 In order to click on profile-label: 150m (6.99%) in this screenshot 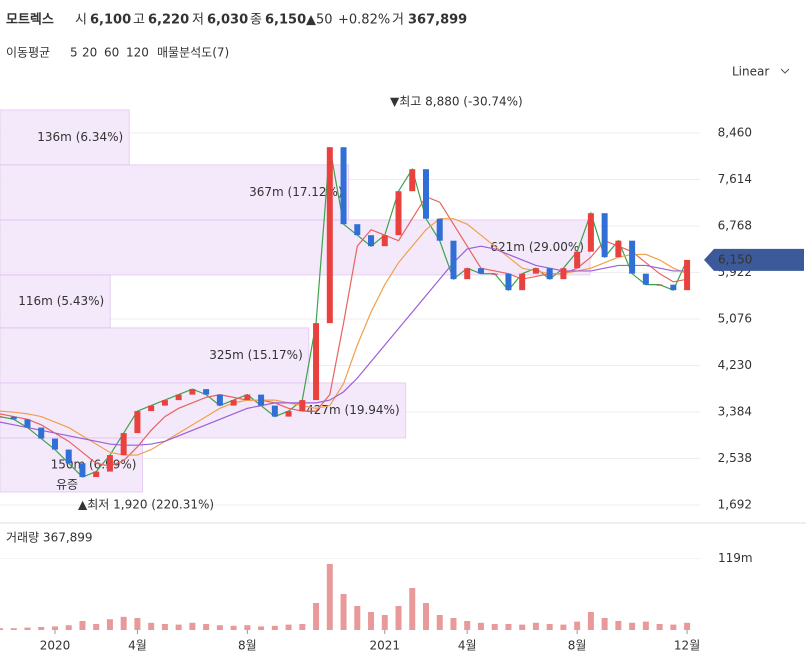, I will do `click(94, 464)`.